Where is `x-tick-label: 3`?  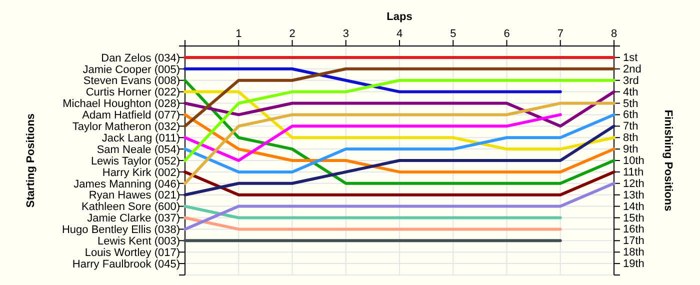 x-tick-label: 3 is located at coordinates (345, 34).